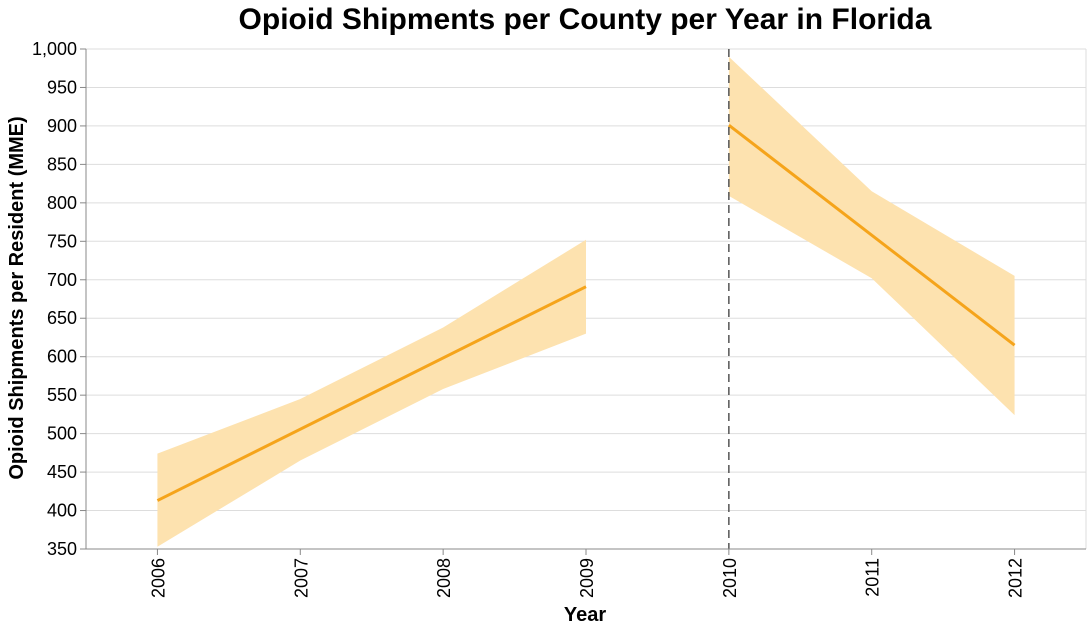 The image size is (1091, 634). Describe the element at coordinates (62, 164) in the screenshot. I see `y-tick-label: 850` at that location.